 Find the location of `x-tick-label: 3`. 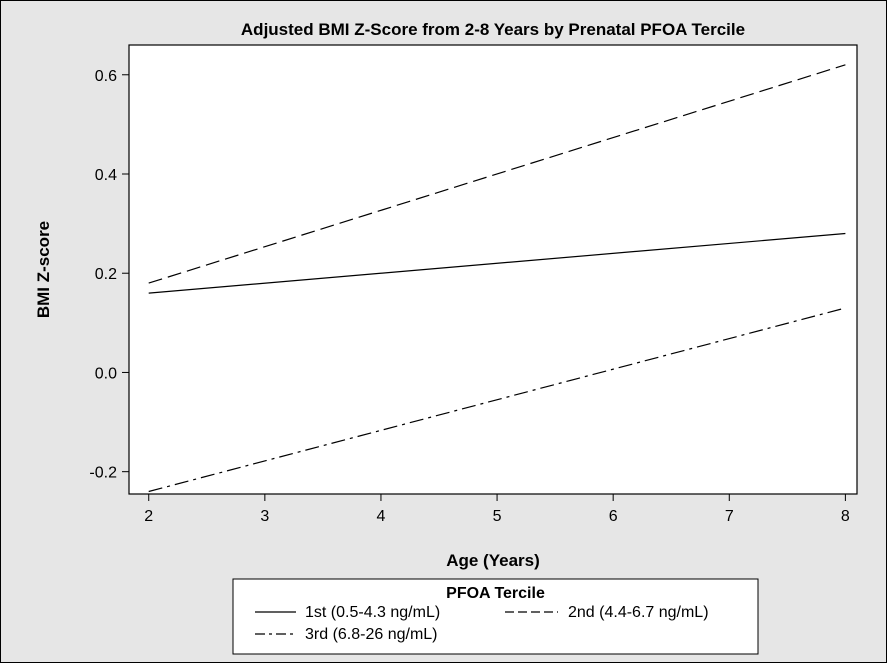

x-tick-label: 3 is located at coordinates (264, 516).